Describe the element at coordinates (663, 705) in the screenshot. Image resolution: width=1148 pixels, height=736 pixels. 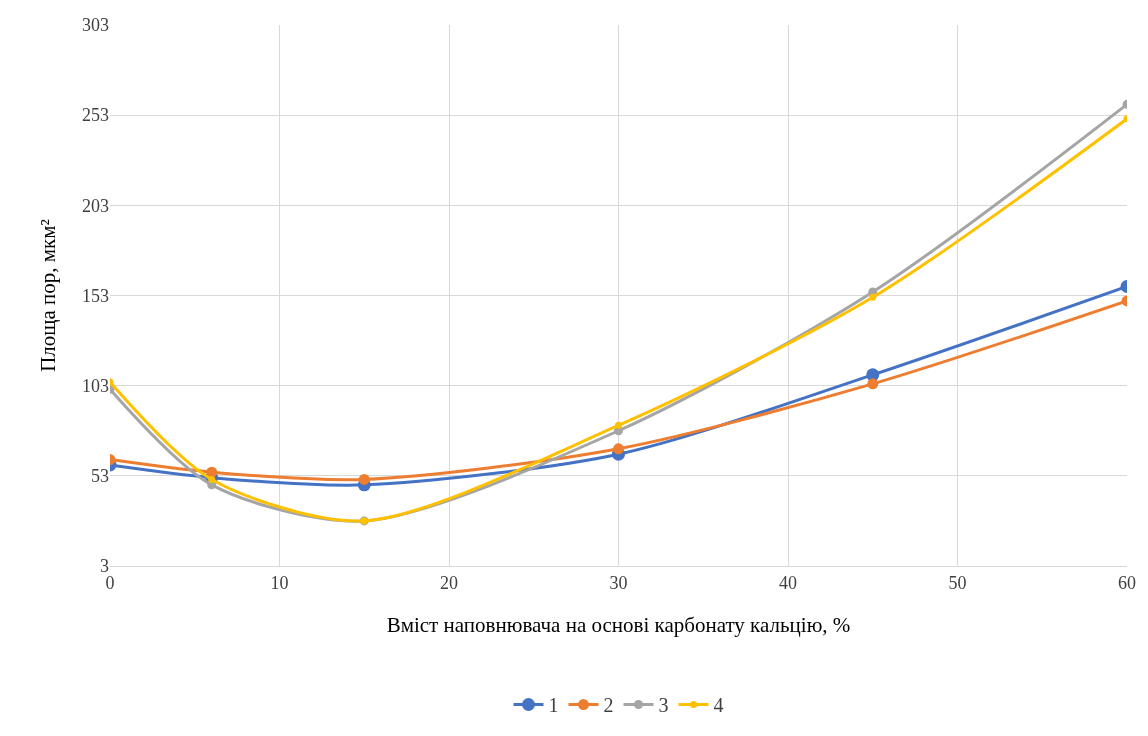
I see `legend-label: 3` at that location.